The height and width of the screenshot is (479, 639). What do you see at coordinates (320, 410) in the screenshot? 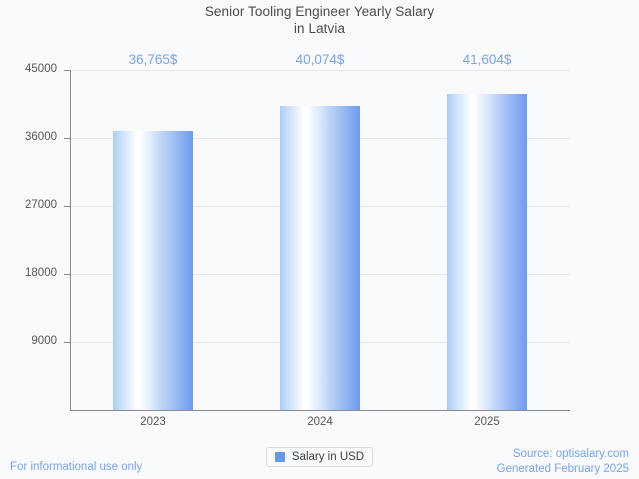
I see `x-axis-line` at bounding box center [320, 410].